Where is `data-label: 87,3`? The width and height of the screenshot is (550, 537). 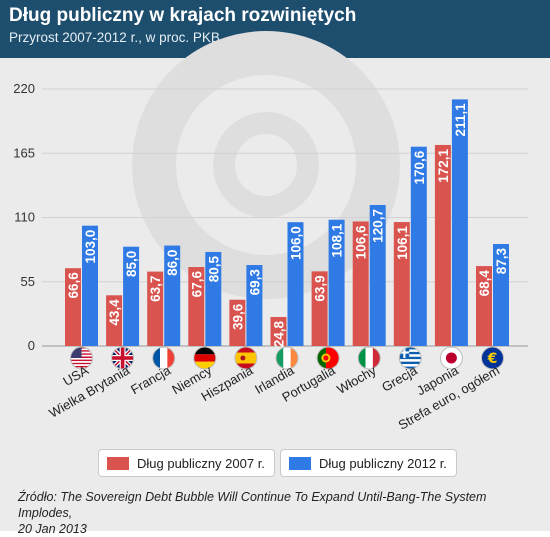 data-label: 87,3 is located at coordinates (501, 261).